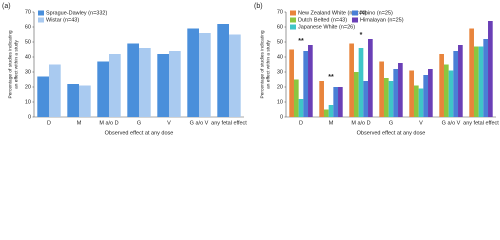 This screenshot has width=500, height=240. I want to click on legend-label: Albino (n=25), so click(376, 13).